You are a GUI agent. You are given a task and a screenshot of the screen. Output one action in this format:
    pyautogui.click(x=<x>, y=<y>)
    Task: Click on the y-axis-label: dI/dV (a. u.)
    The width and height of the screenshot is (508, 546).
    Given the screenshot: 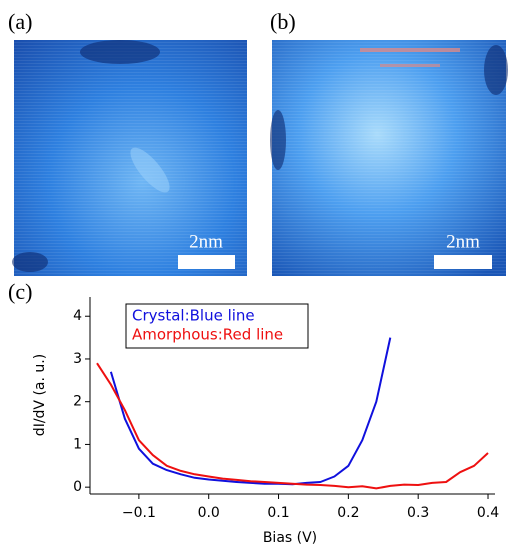 What is the action you would take?
    pyautogui.click(x=40, y=395)
    